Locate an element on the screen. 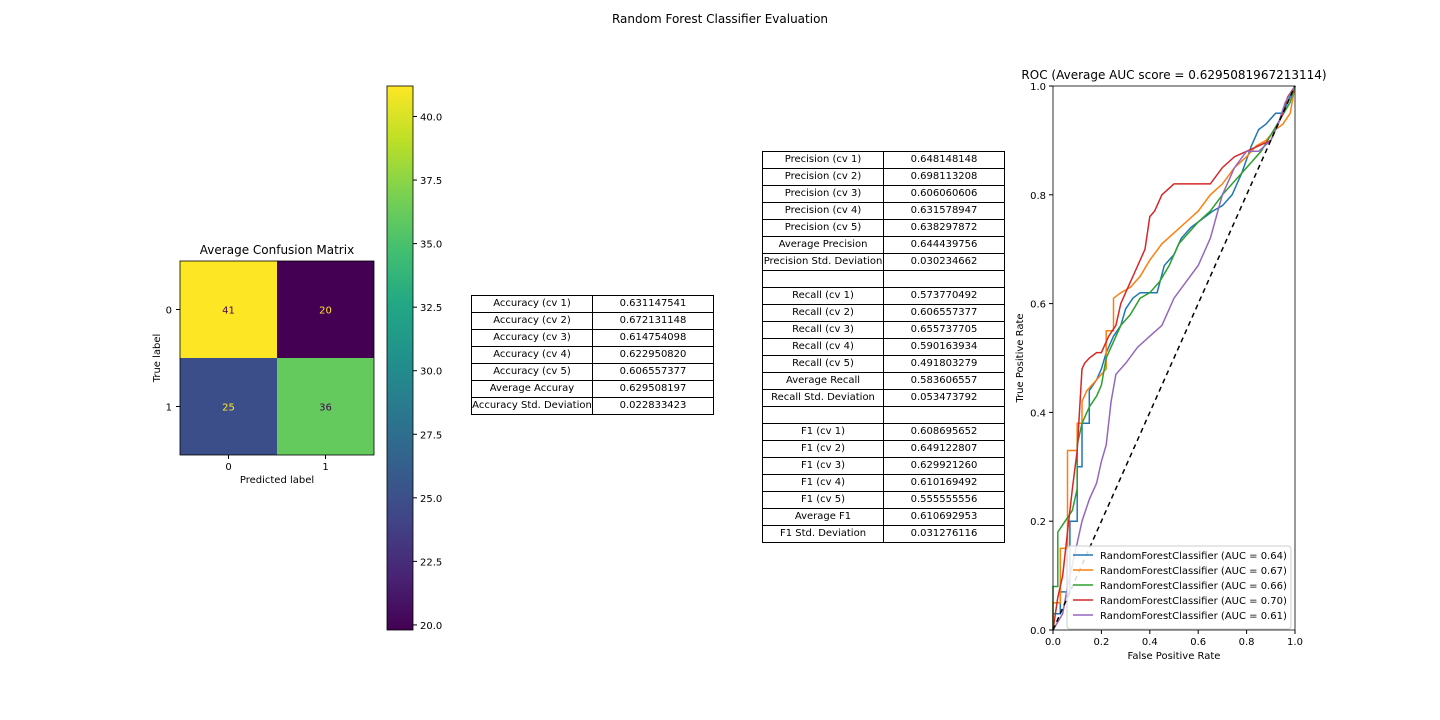 This screenshot has height=720, width=1440. metric-value is located at coordinates (944, 415).